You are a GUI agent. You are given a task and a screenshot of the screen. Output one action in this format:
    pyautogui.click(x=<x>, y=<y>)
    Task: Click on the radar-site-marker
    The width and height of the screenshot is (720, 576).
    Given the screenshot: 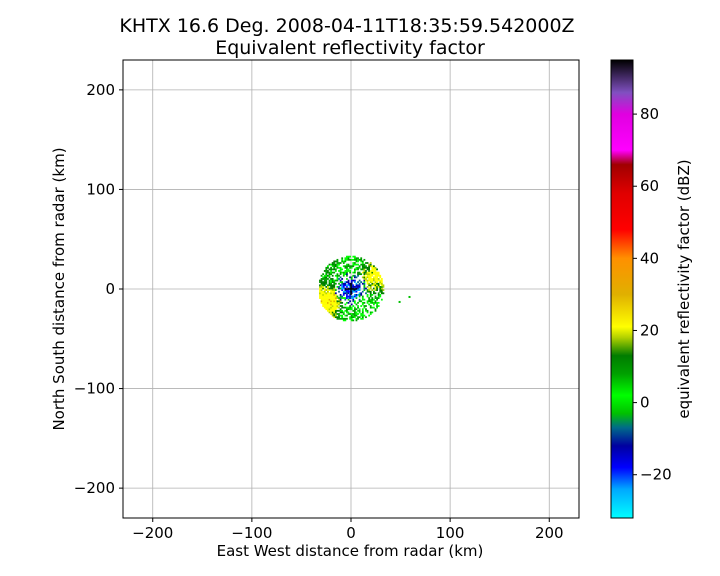 What is the action you would take?
    pyautogui.click(x=351, y=289)
    